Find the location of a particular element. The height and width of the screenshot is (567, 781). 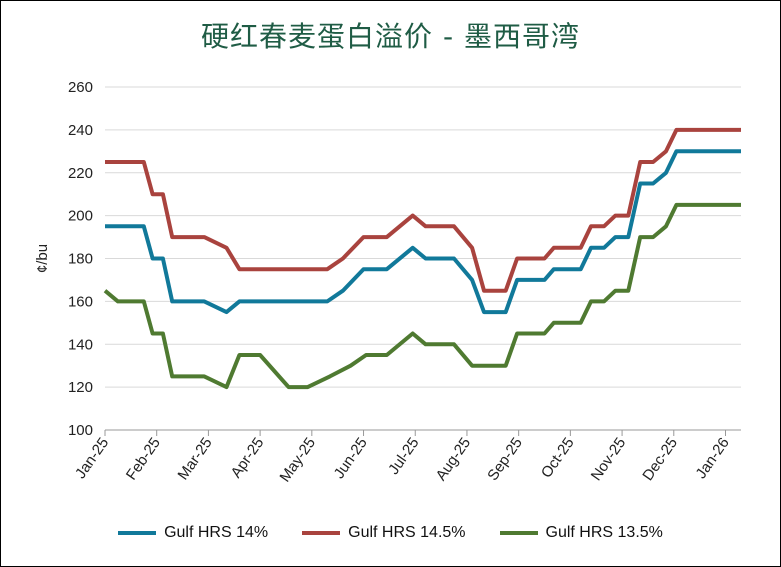

y-tick-label: 260 is located at coordinates (80, 87).